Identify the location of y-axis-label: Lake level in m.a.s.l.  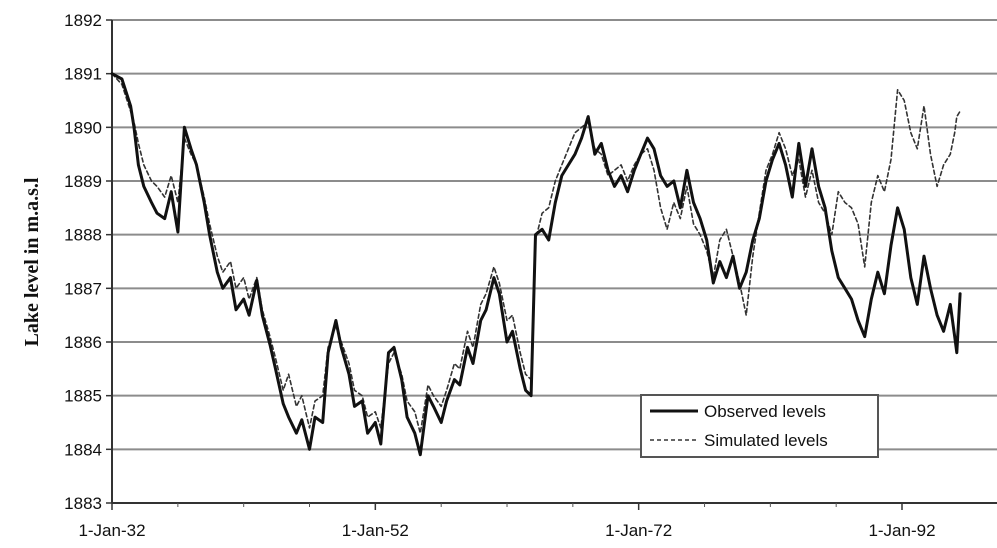
(32, 261).